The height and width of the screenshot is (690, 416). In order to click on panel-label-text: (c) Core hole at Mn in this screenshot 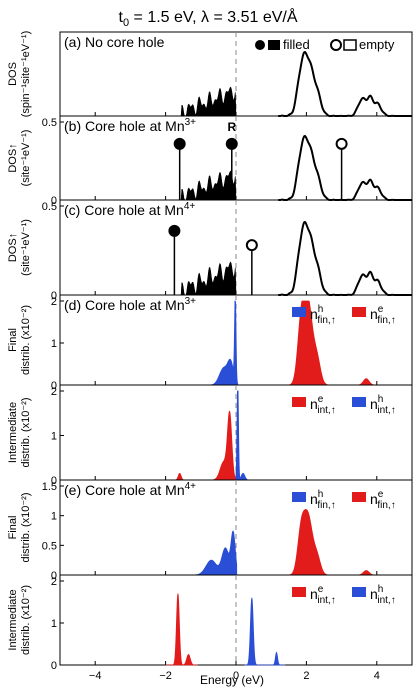, I will do `click(124, 210)`.